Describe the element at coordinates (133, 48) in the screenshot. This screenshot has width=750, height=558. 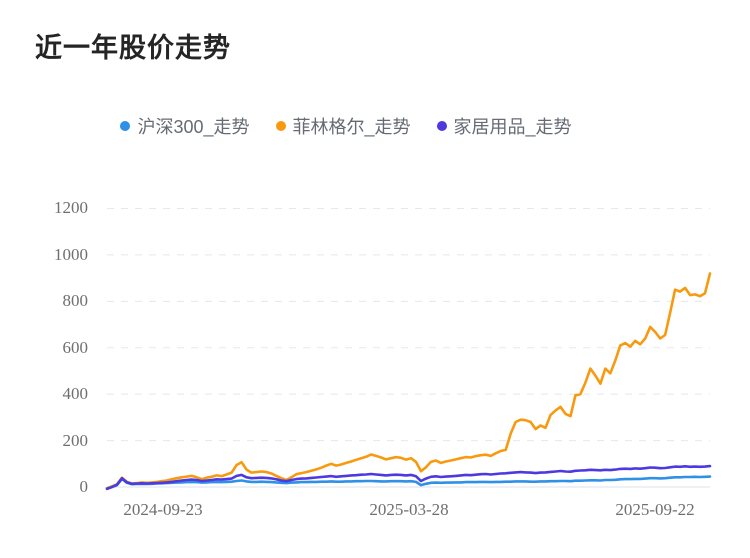
I see `chart-title: 近一年股价走势` at that location.